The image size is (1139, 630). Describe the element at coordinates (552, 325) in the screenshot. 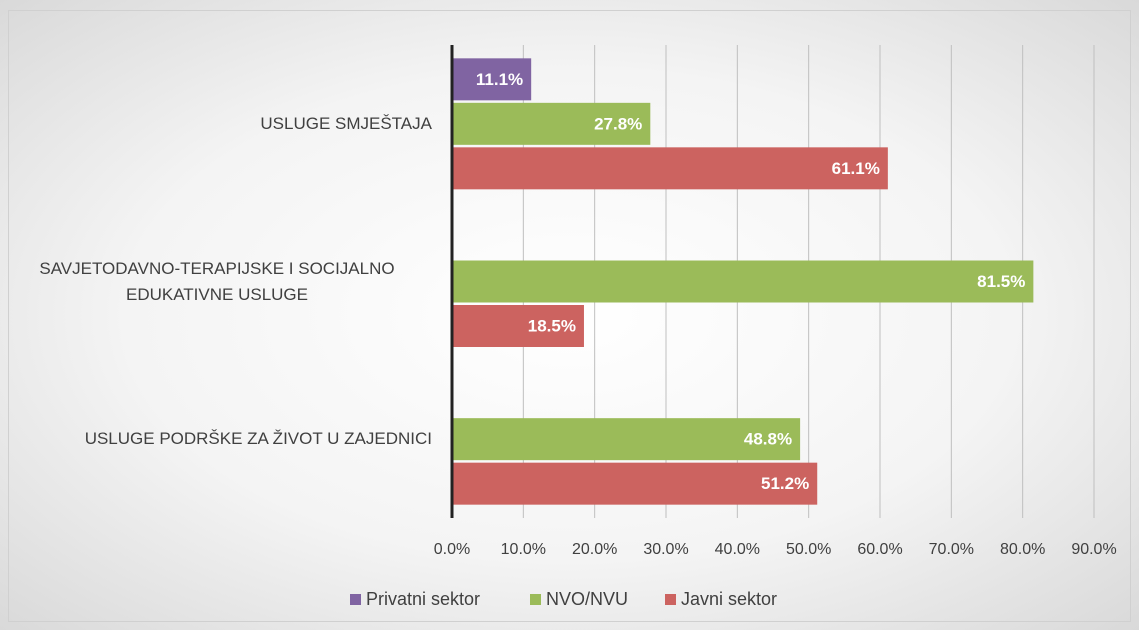

I see `data-label: 18.5%` at that location.